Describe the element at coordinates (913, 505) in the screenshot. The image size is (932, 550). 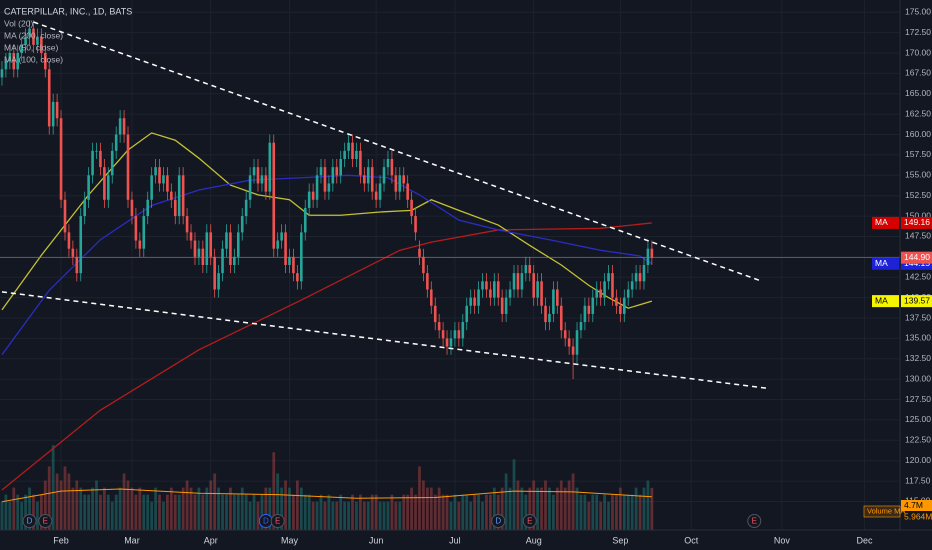
I see `axis-label: 4.7M` at that location.